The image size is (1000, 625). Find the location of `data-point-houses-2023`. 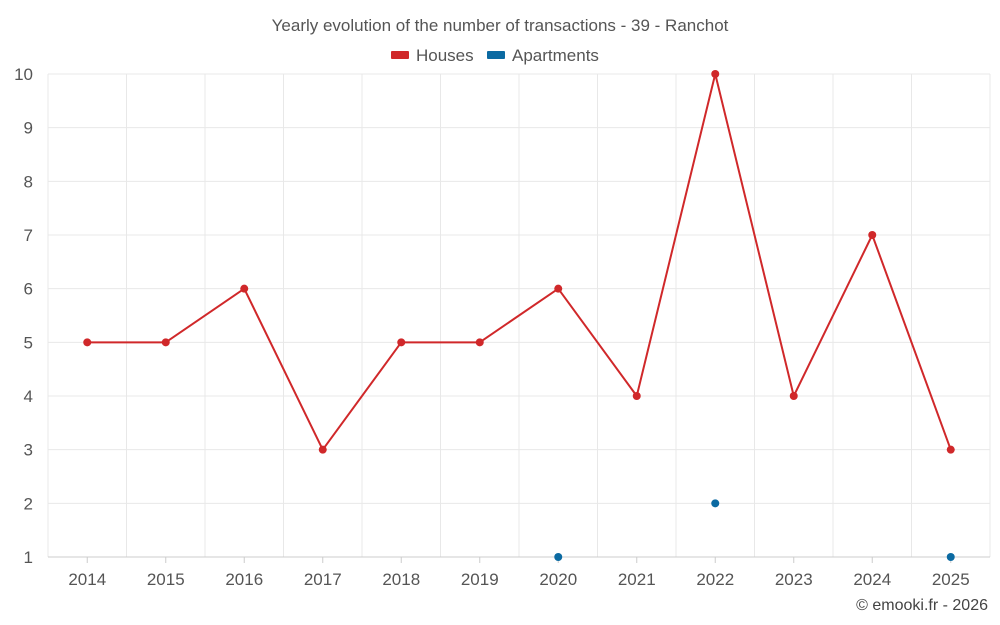

data-point-houses-2023 is located at coordinates (793, 396).